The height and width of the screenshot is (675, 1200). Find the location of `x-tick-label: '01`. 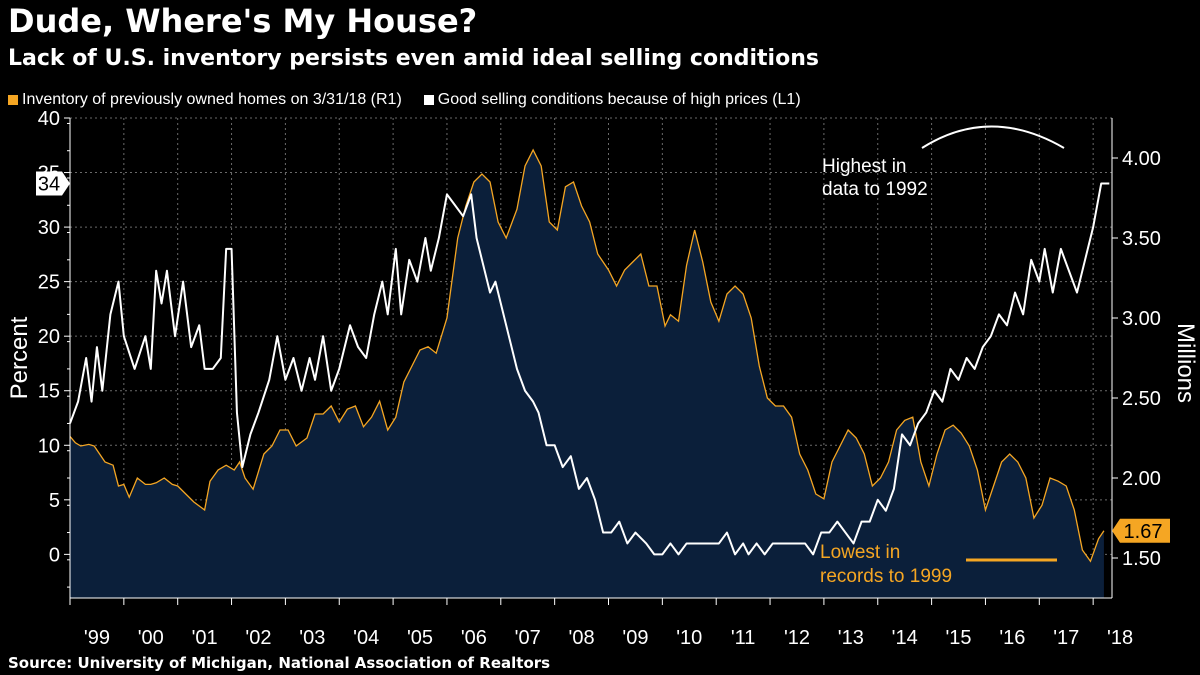

x-tick-label: '01 is located at coordinates (205, 638).